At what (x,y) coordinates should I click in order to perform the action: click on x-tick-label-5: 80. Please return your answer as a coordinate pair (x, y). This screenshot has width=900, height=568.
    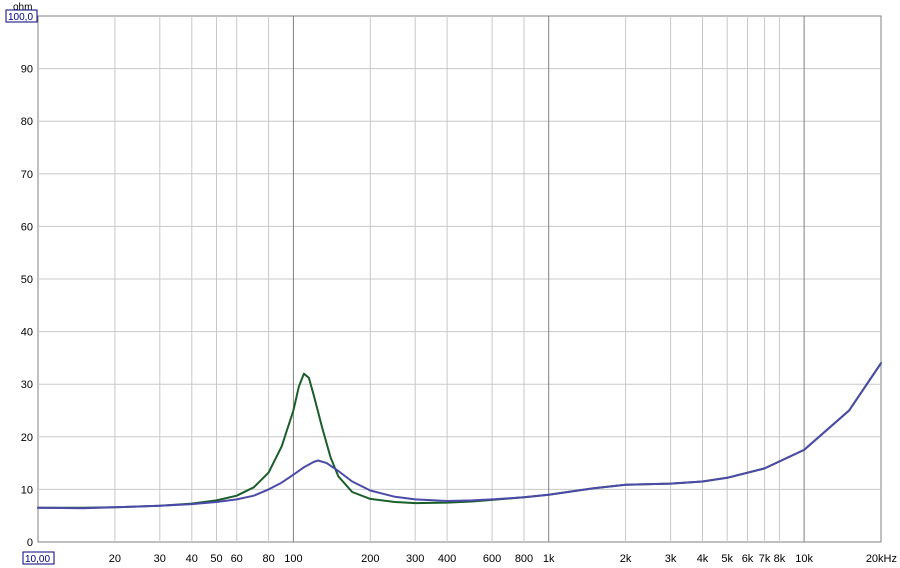
    Looking at the image, I should click on (268, 559).